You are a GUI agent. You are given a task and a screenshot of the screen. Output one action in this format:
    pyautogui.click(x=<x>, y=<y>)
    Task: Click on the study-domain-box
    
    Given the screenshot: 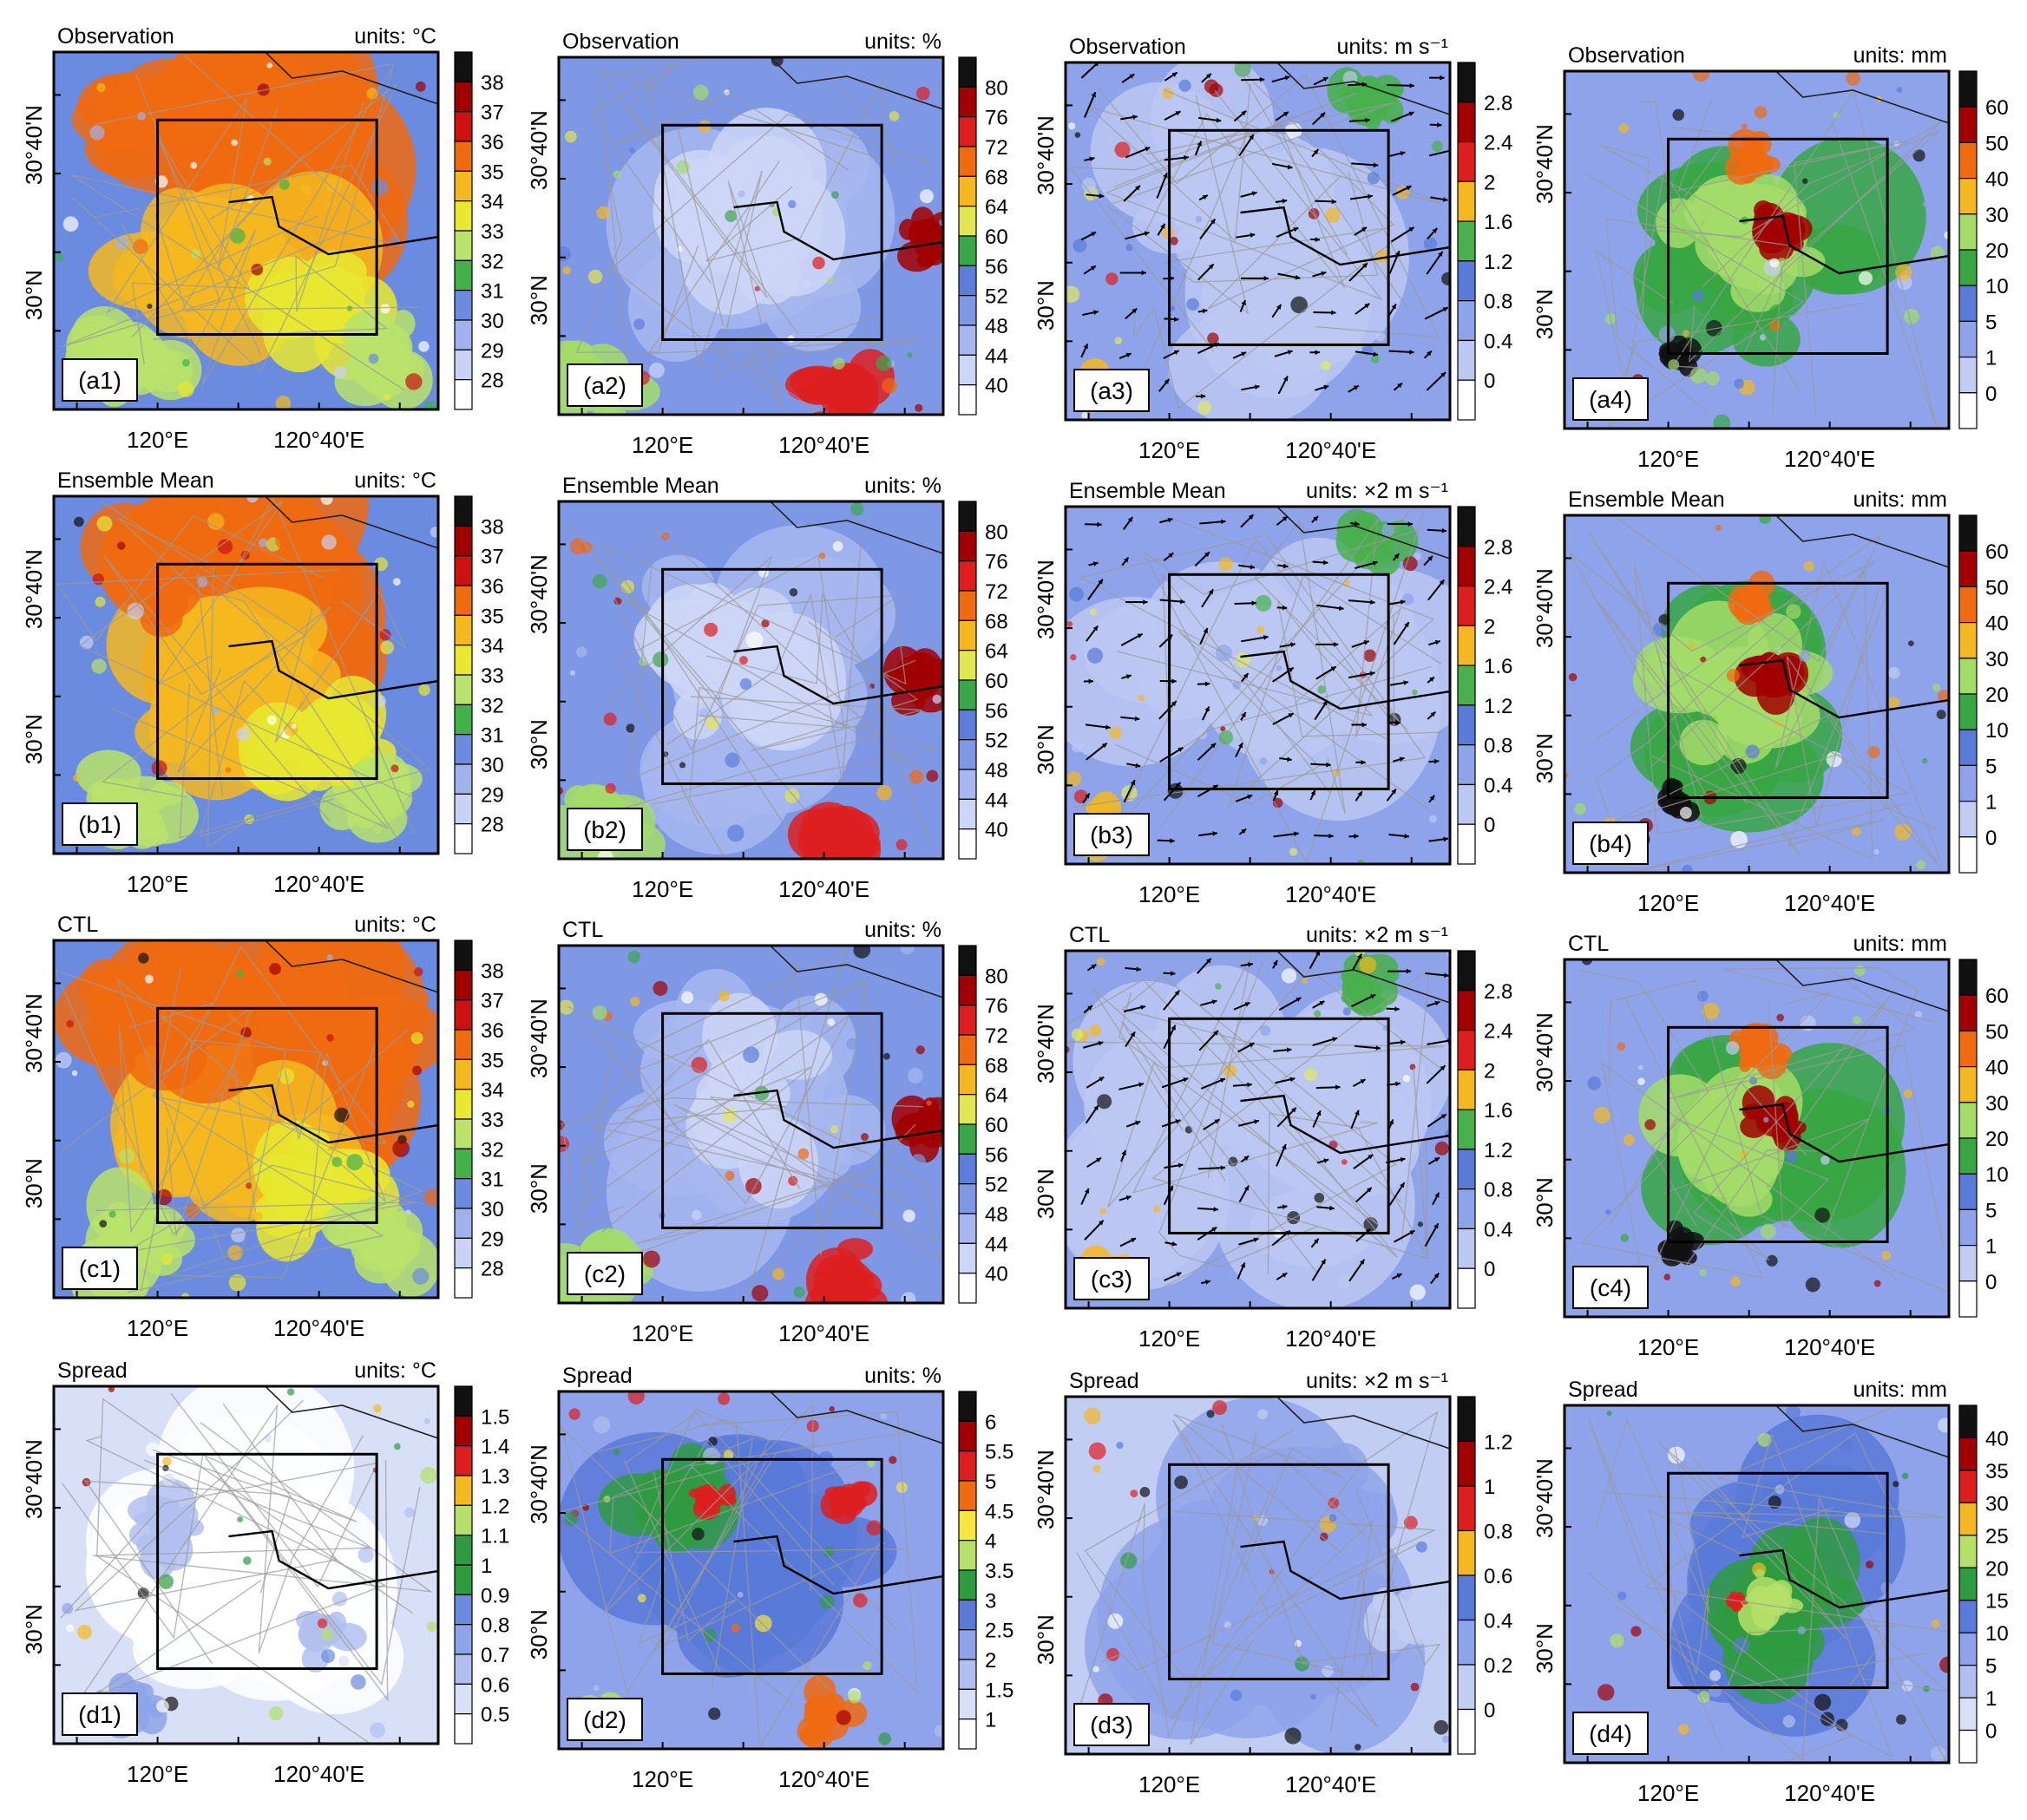 What is the action you would take?
    pyautogui.click(x=1778, y=1134)
    